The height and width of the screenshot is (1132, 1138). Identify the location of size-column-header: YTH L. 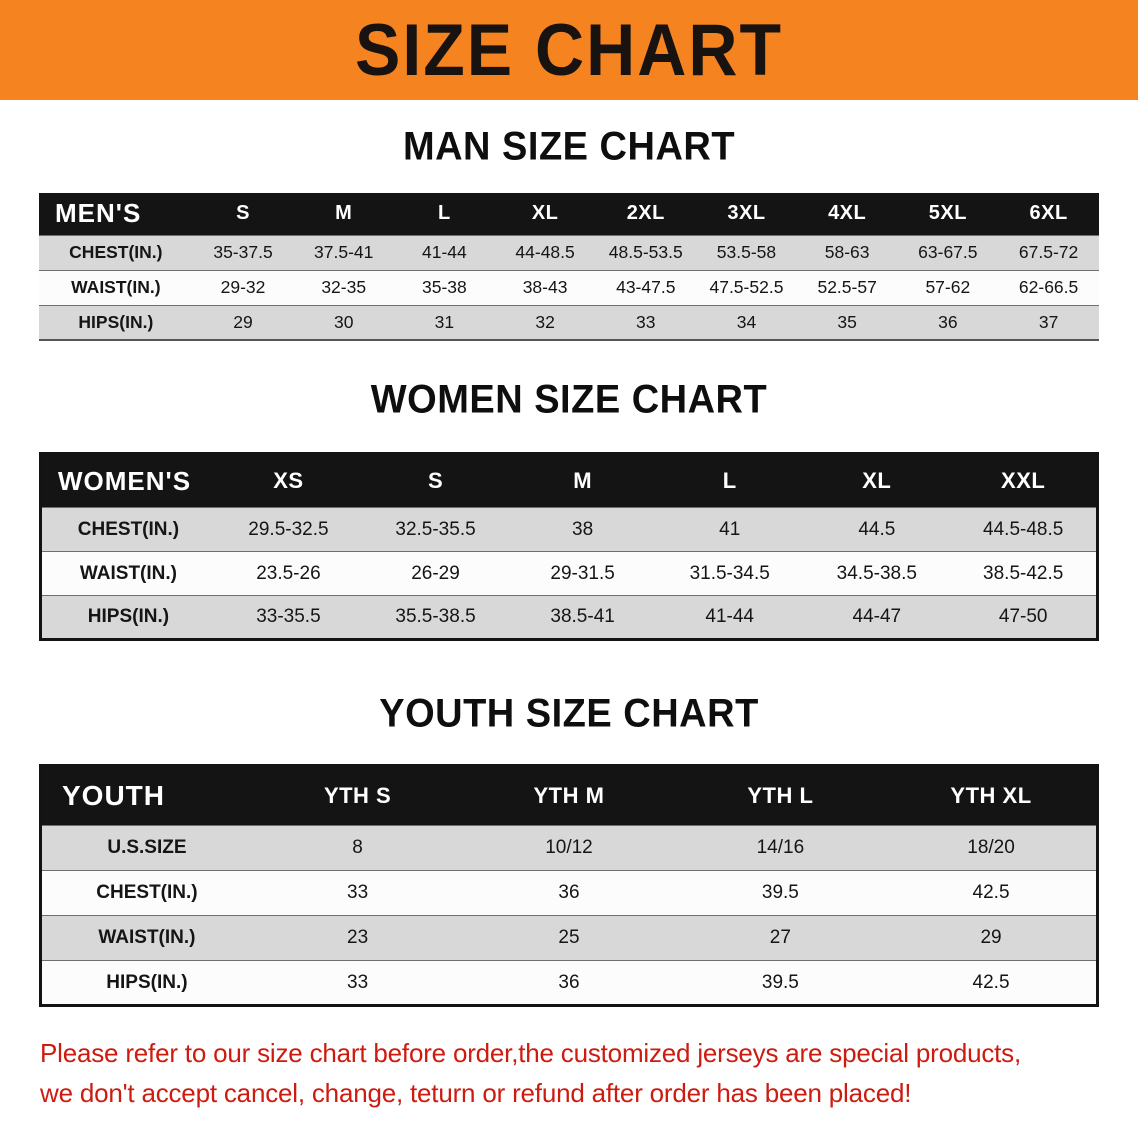
(780, 795).